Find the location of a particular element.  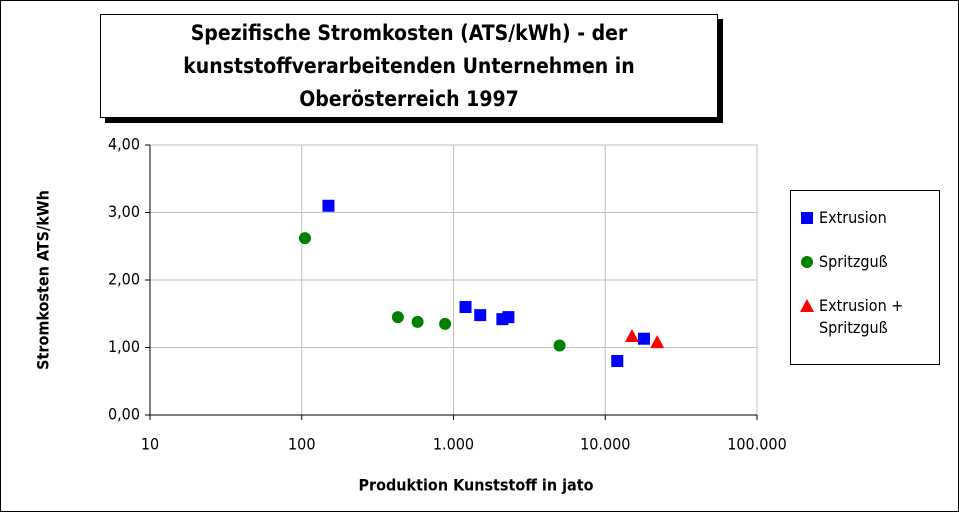

legend-item: Spritzguß is located at coordinates (865, 262).